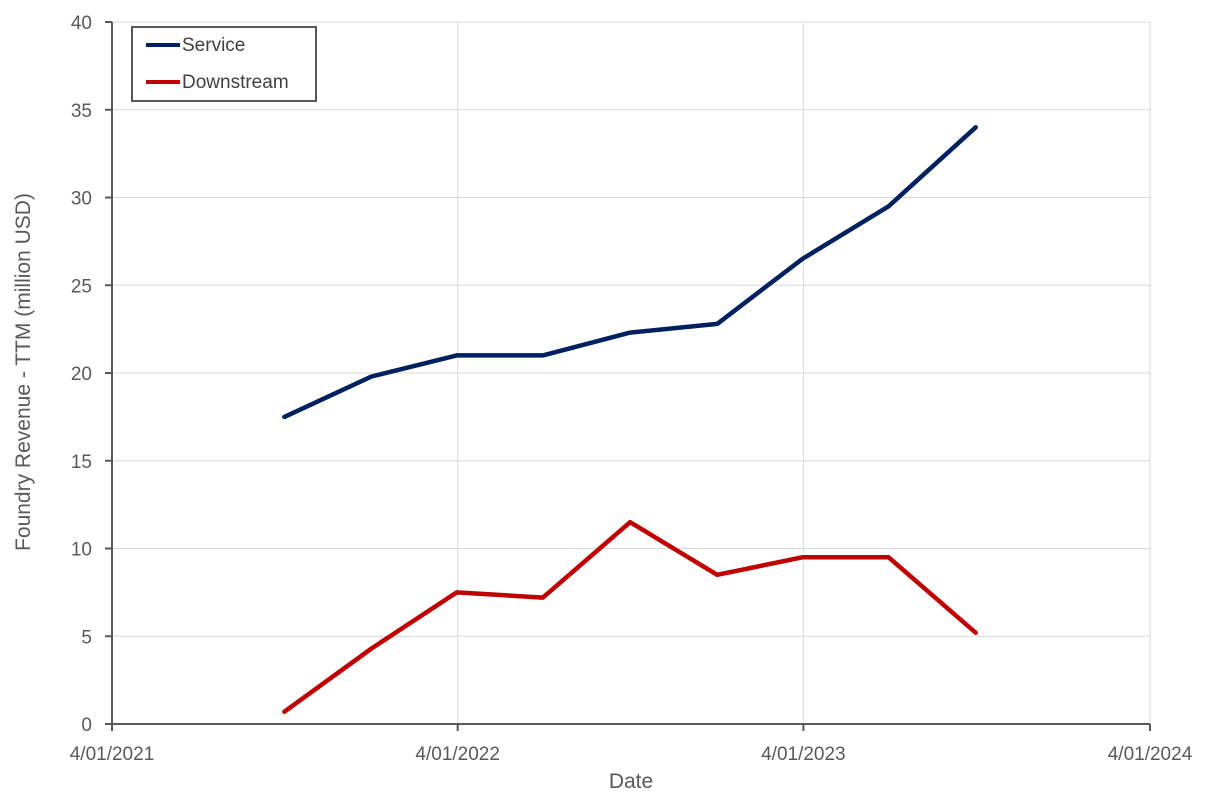 This screenshot has width=1222, height=799. What do you see at coordinates (81, 199) in the screenshot?
I see `y-tick-label: 30` at bounding box center [81, 199].